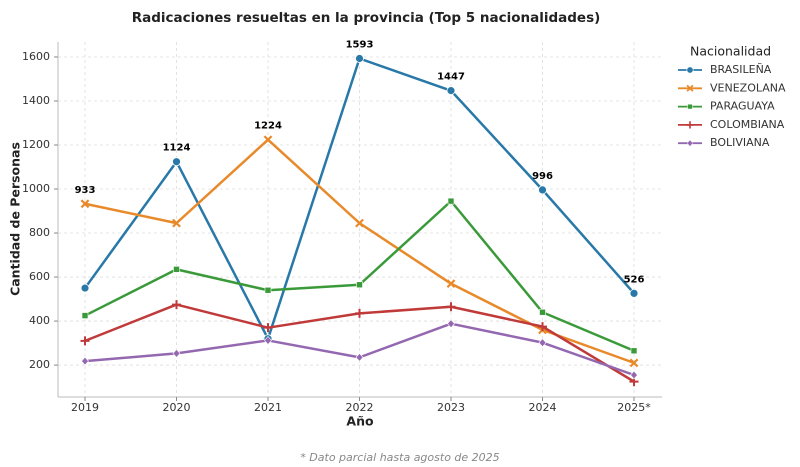 The width and height of the screenshot is (800, 467). What do you see at coordinates (451, 407) in the screenshot?
I see `x-tick-label: 2023` at bounding box center [451, 407].